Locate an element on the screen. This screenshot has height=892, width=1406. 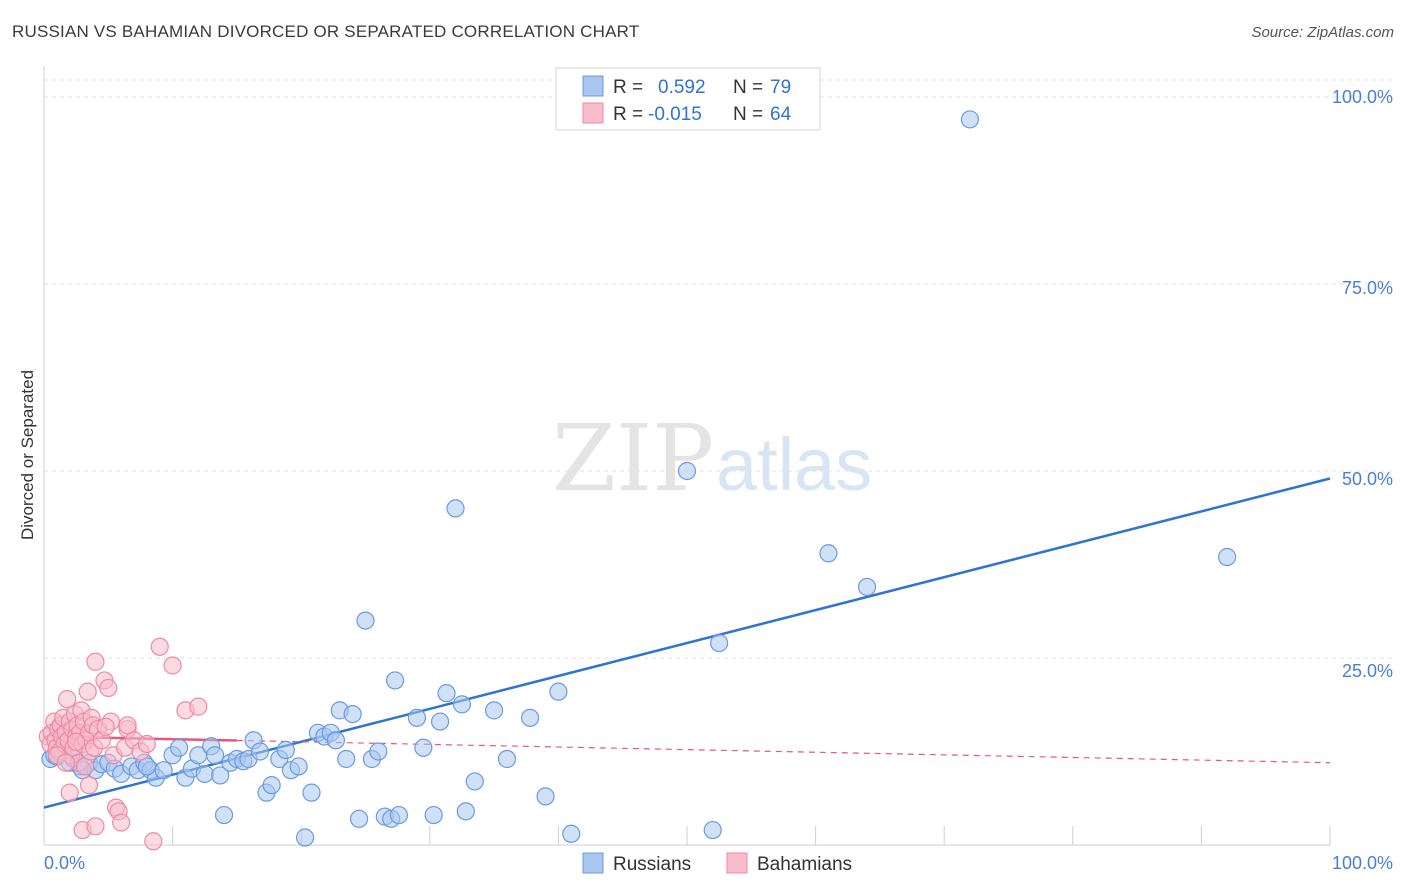
x-tick-label-min: 0.0% is located at coordinates (64, 863).